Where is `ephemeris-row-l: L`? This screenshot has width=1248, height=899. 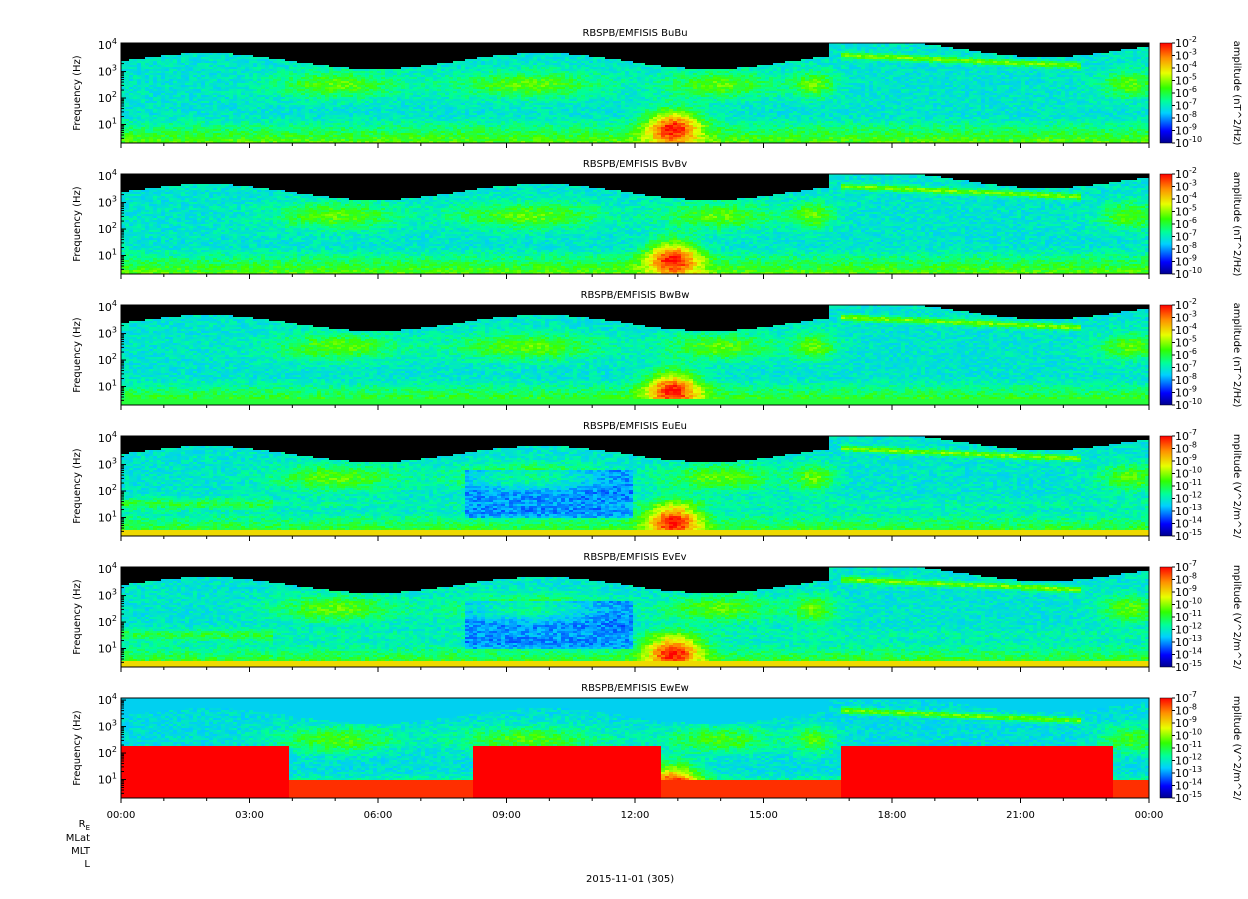 ephemeris-row-l: L is located at coordinates (87, 864).